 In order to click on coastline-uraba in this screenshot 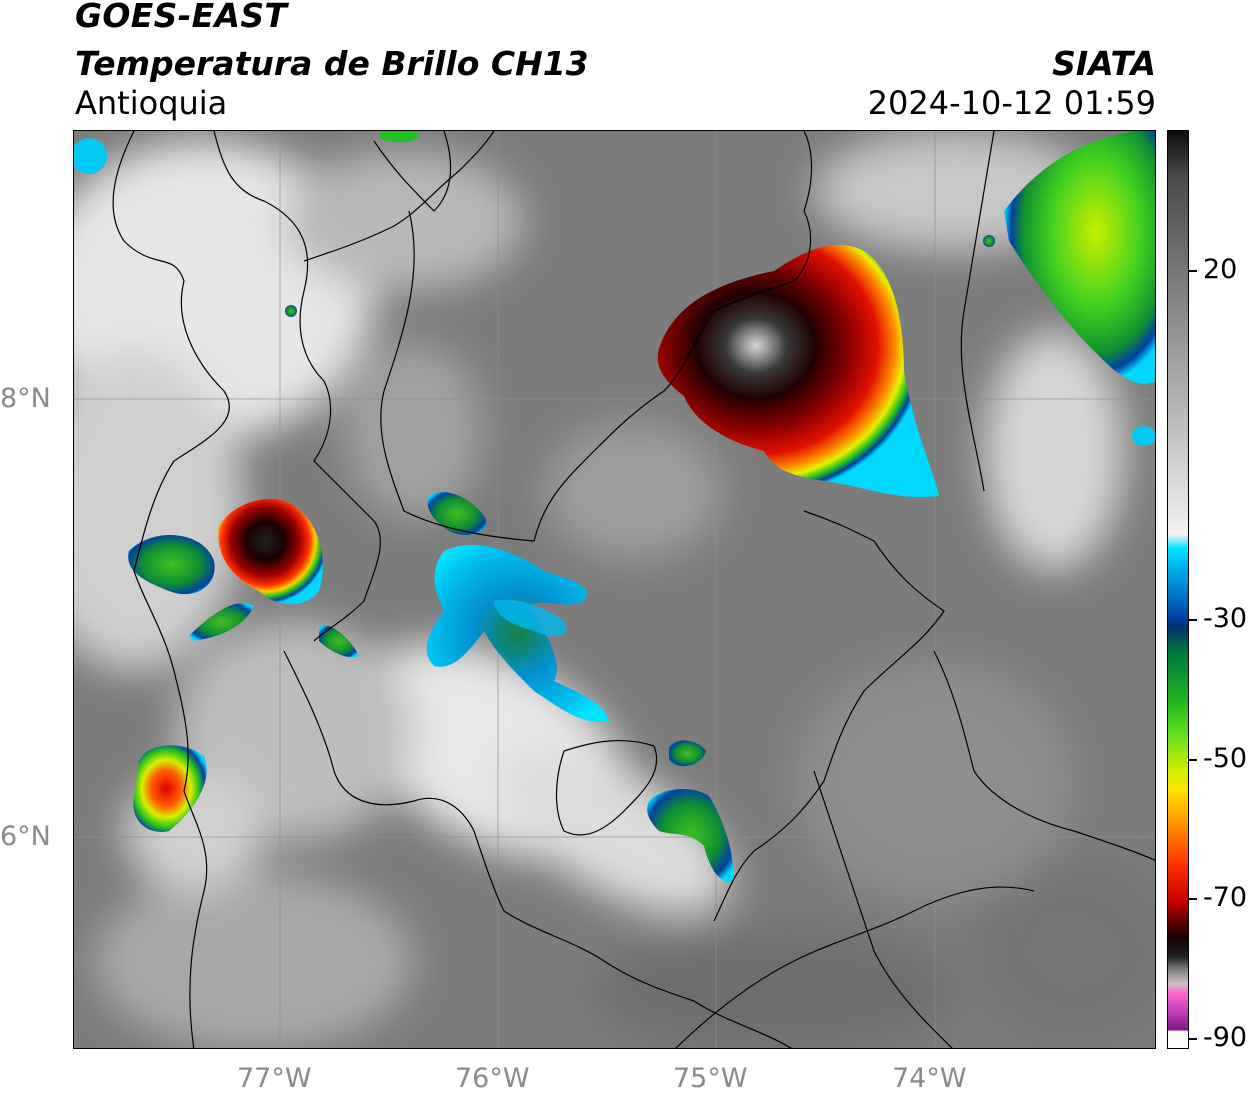, I will do `click(399, 196)`.